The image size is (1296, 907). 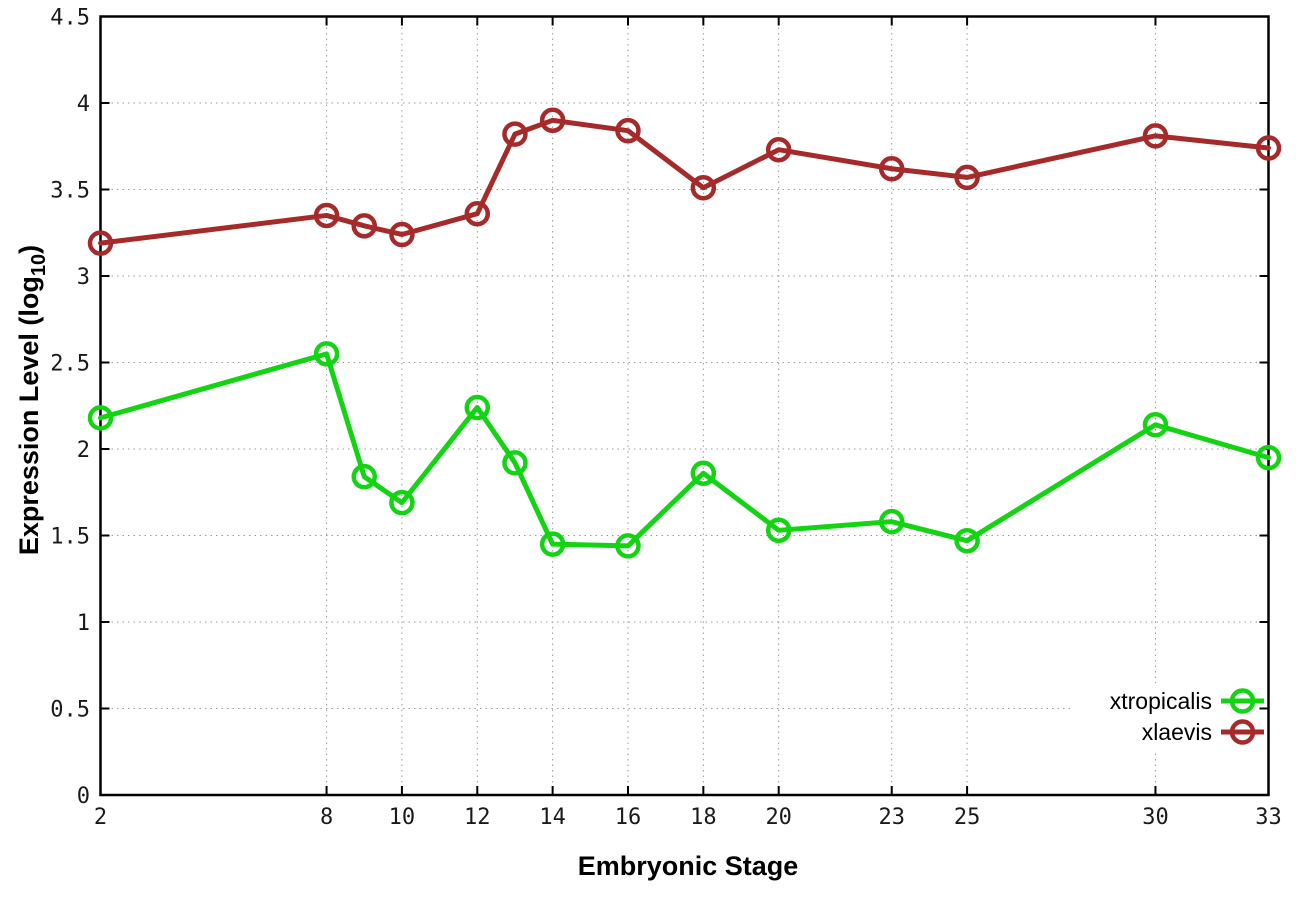 What do you see at coordinates (326, 817) in the screenshot?
I see `x-tick-label: 8` at bounding box center [326, 817].